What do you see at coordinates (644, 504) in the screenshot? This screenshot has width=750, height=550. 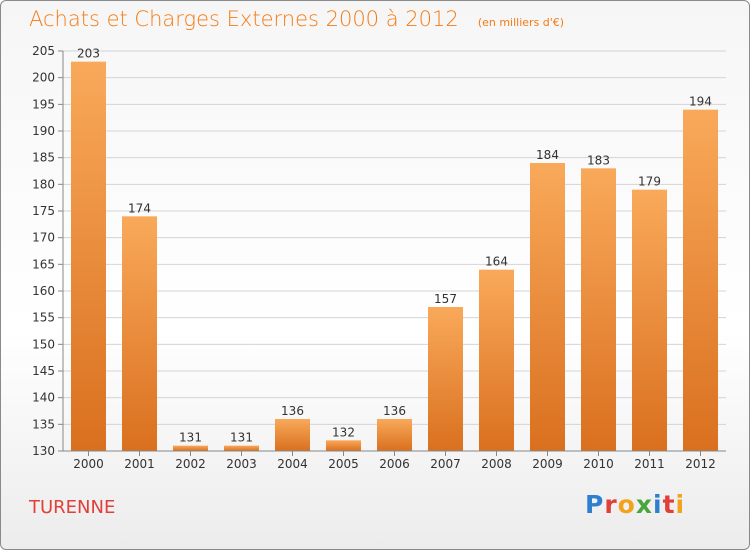 I see `logo-letter: x` at bounding box center [644, 504].